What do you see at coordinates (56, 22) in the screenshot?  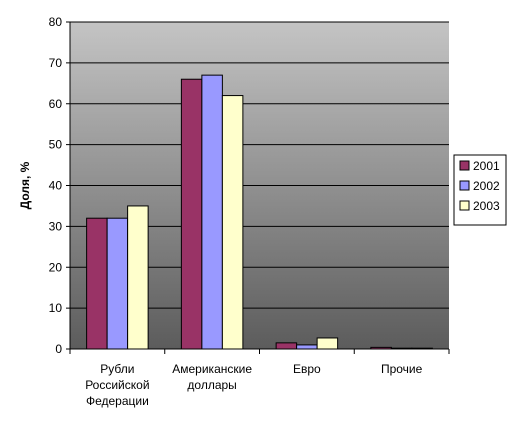 I see `y-tick-label: 80` at bounding box center [56, 22].